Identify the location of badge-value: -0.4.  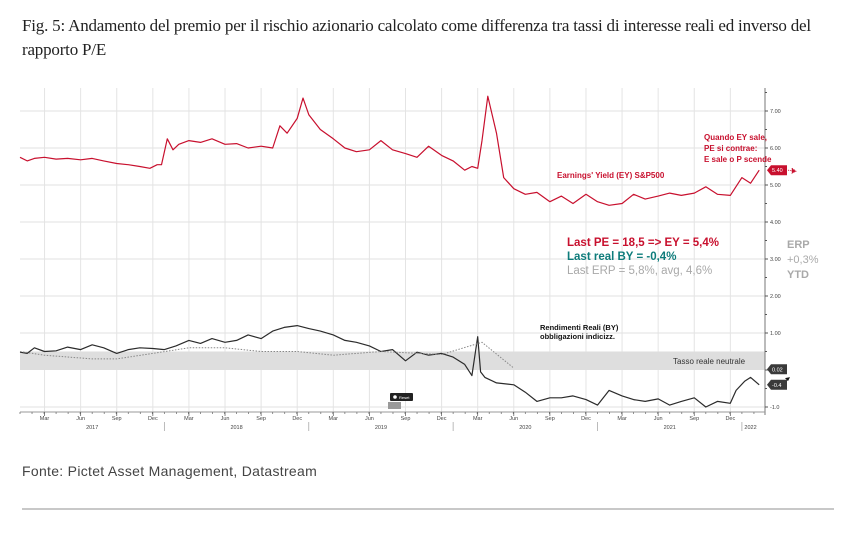
(776, 386).